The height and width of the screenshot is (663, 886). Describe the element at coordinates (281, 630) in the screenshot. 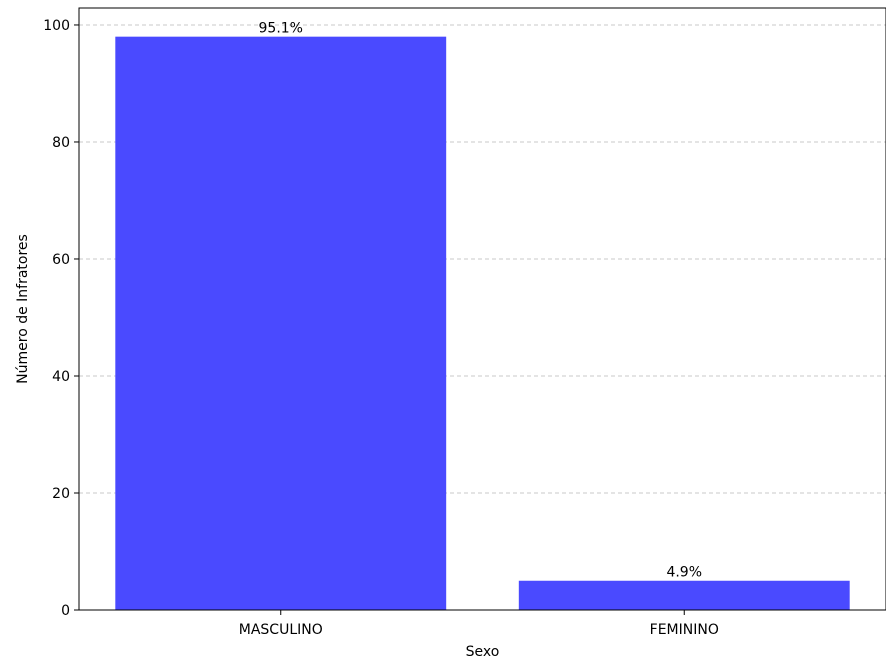

I see `x-tick-label: MASCULINO` at that location.